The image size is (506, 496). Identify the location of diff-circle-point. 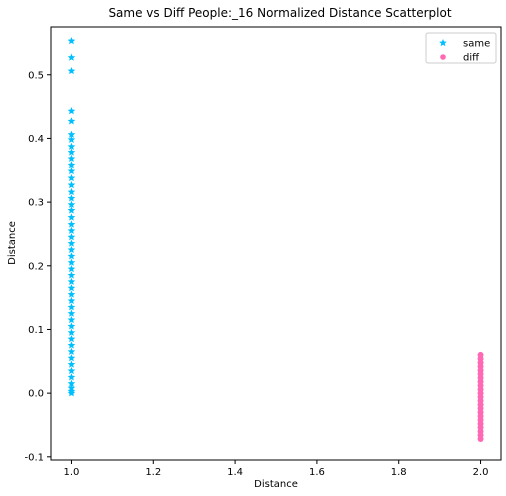
(480, 438).